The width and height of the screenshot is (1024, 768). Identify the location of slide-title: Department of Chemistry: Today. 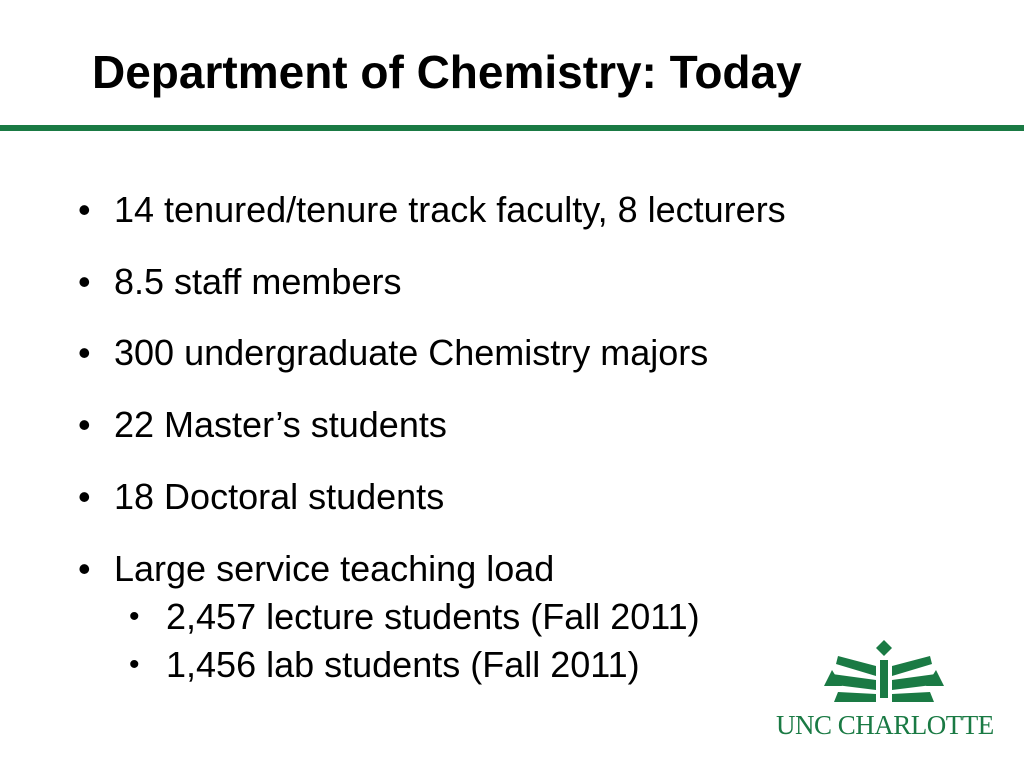
(447, 72).